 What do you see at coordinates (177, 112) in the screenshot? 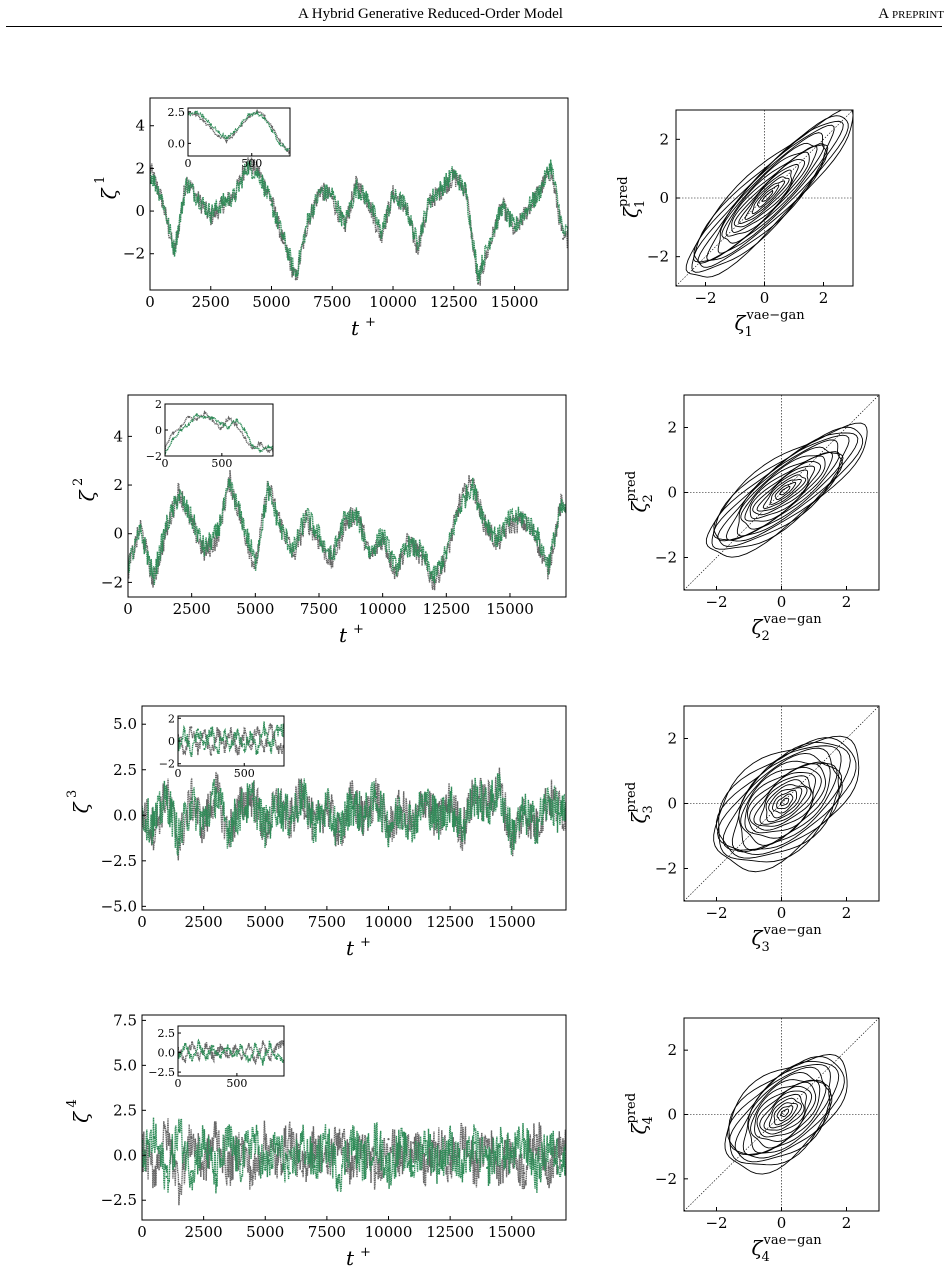
I see `inset-y-tick-label: 2.5` at bounding box center [177, 112].